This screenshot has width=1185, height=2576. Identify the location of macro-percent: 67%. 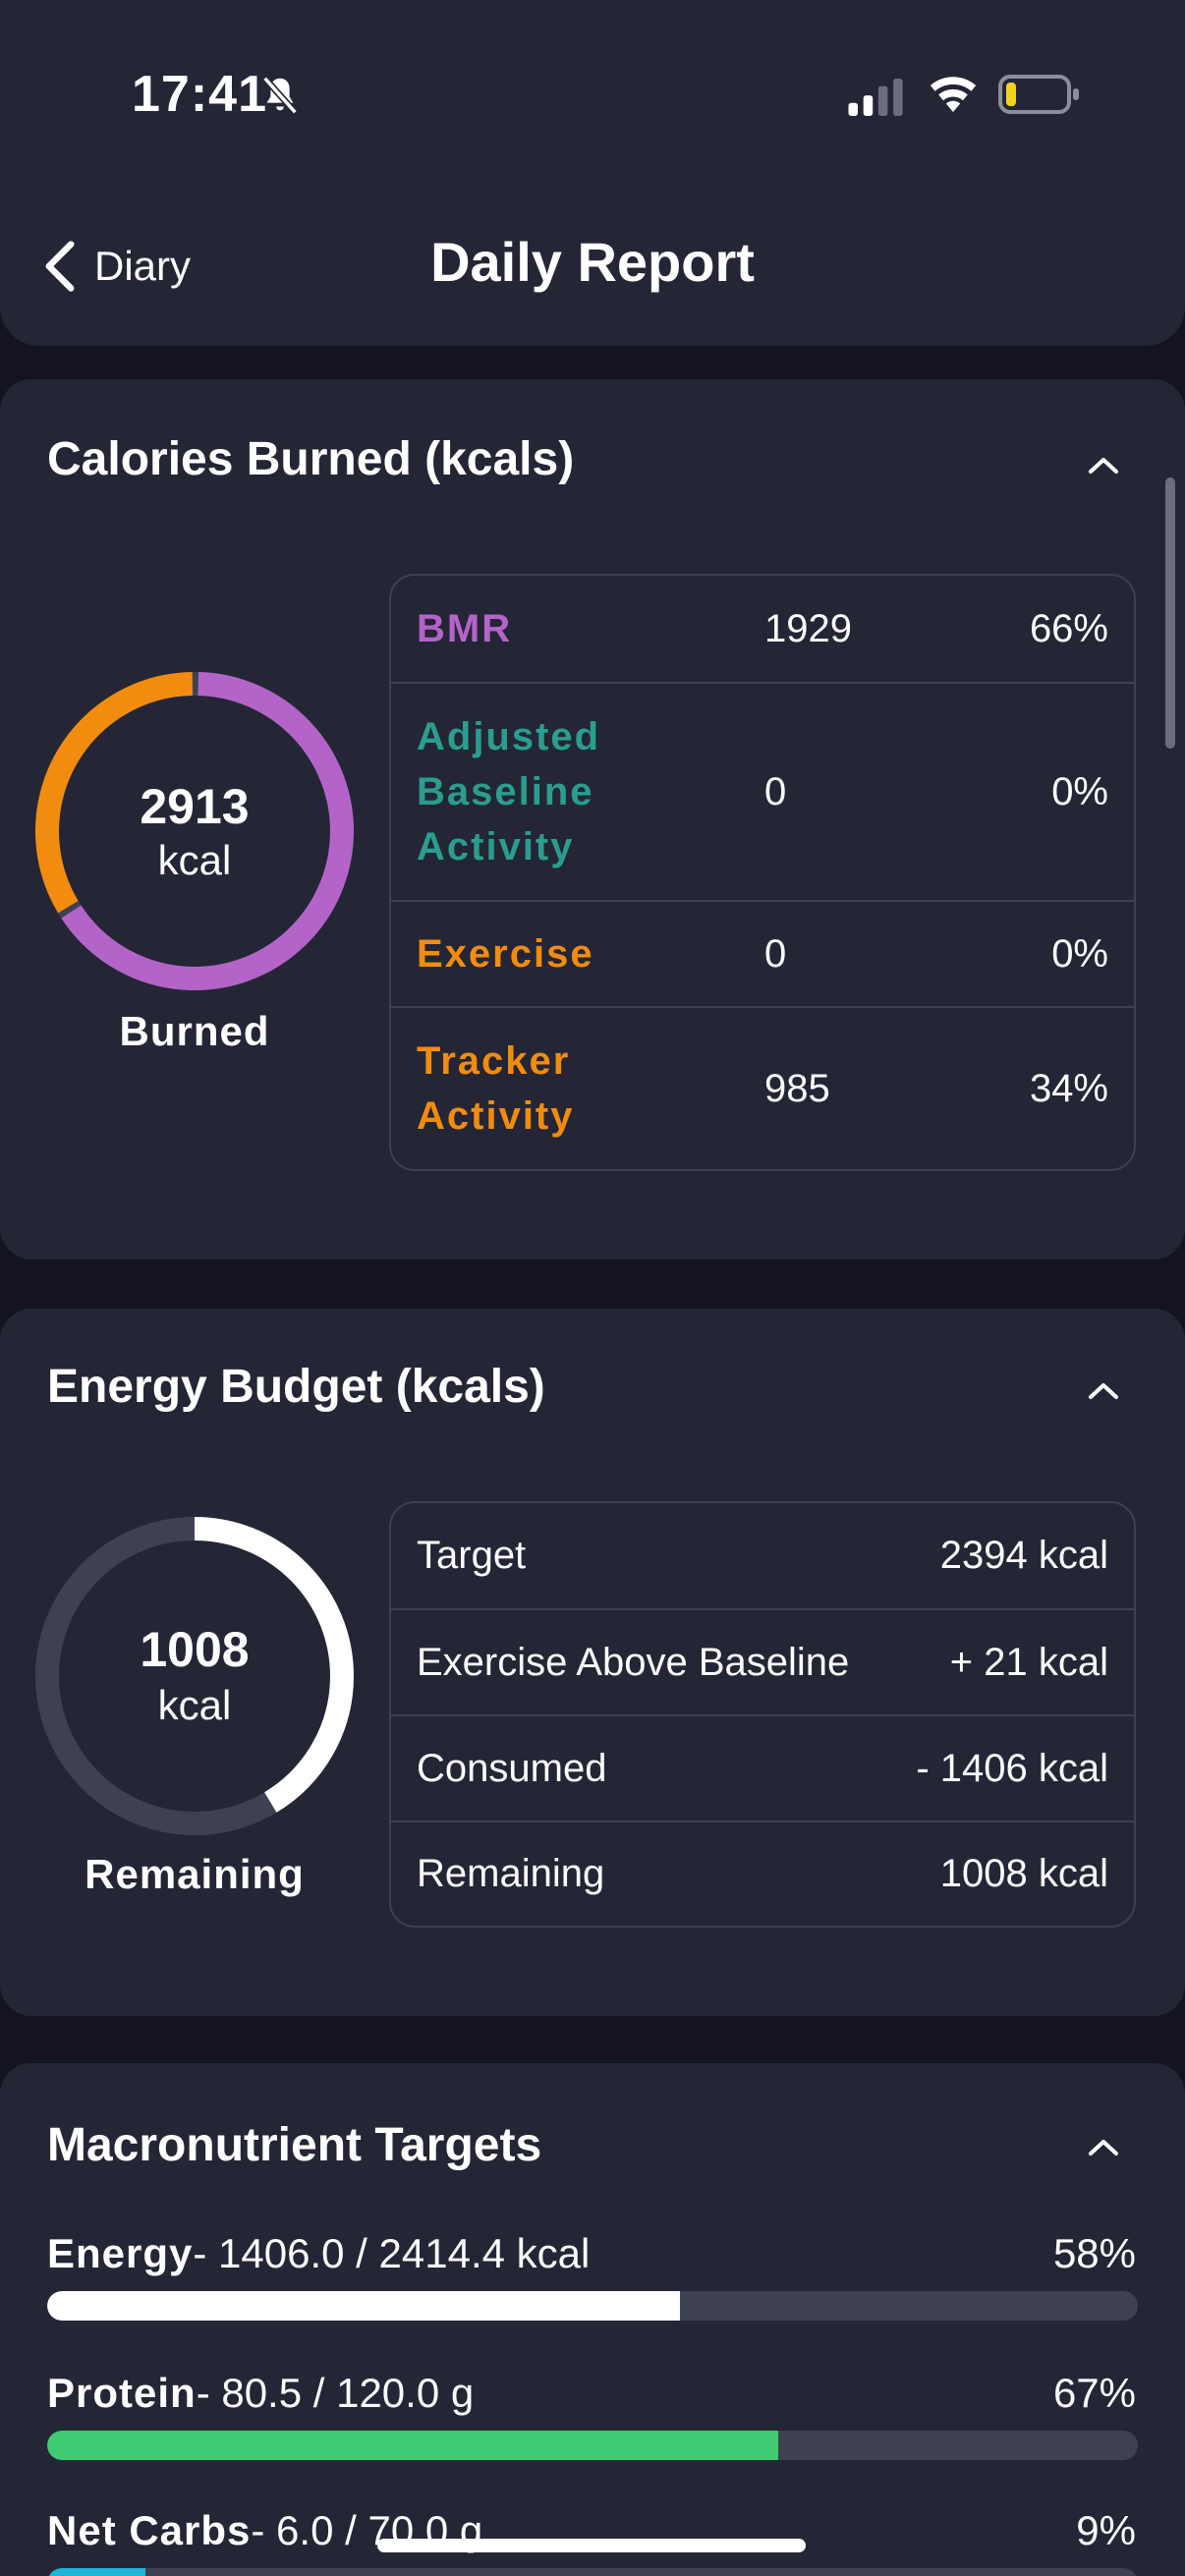
(1094, 2393).